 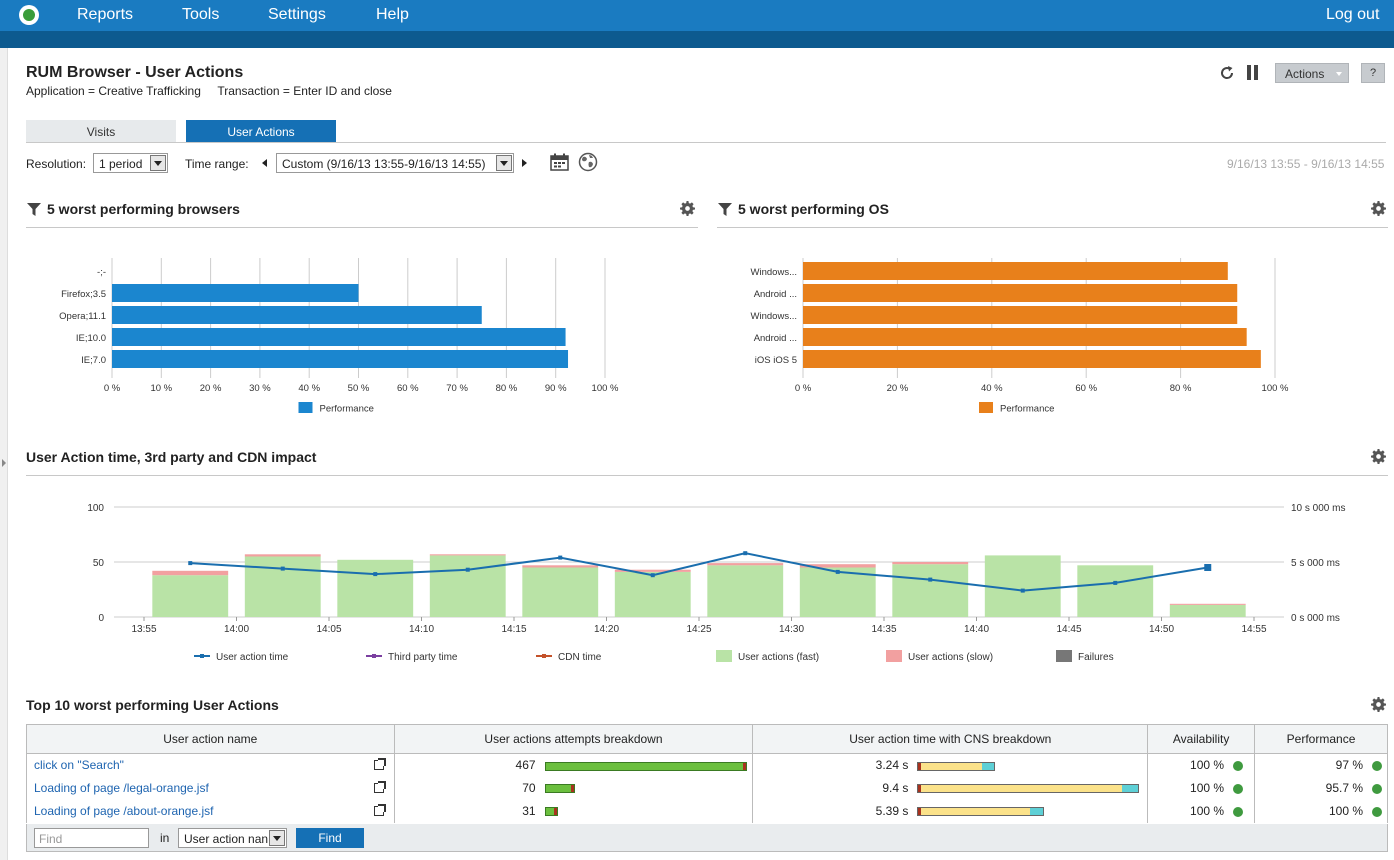 What do you see at coordinates (264, 163) in the screenshot?
I see `previous-period-icon` at bounding box center [264, 163].